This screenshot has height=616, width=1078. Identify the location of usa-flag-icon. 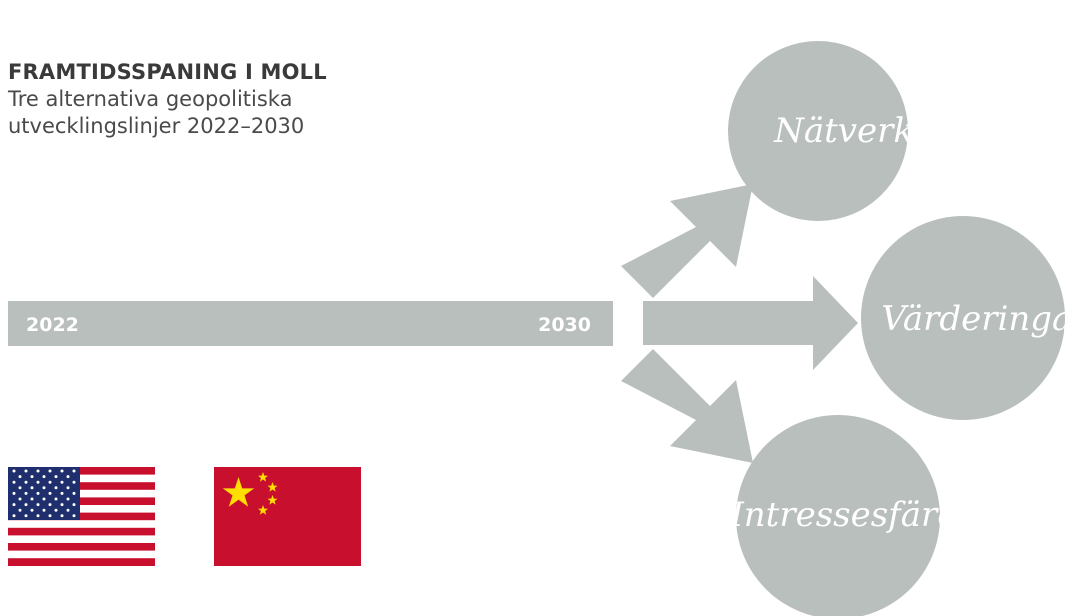
(81, 516).